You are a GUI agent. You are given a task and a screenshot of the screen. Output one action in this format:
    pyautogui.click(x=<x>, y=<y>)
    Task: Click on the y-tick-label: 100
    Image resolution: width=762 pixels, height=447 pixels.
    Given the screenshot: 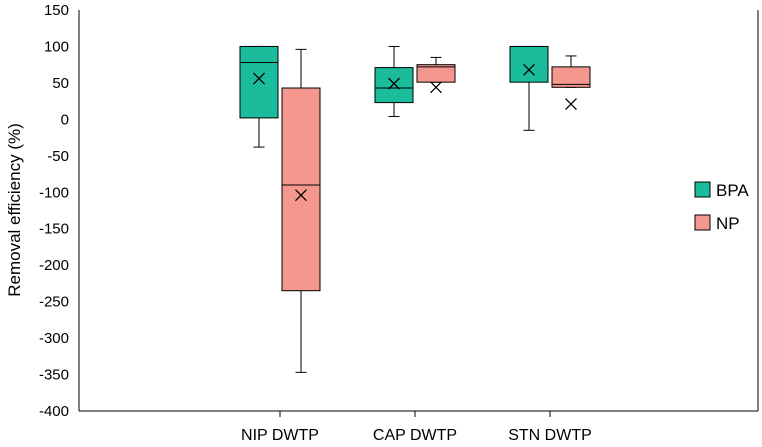 What is the action you would take?
    pyautogui.click(x=56, y=46)
    